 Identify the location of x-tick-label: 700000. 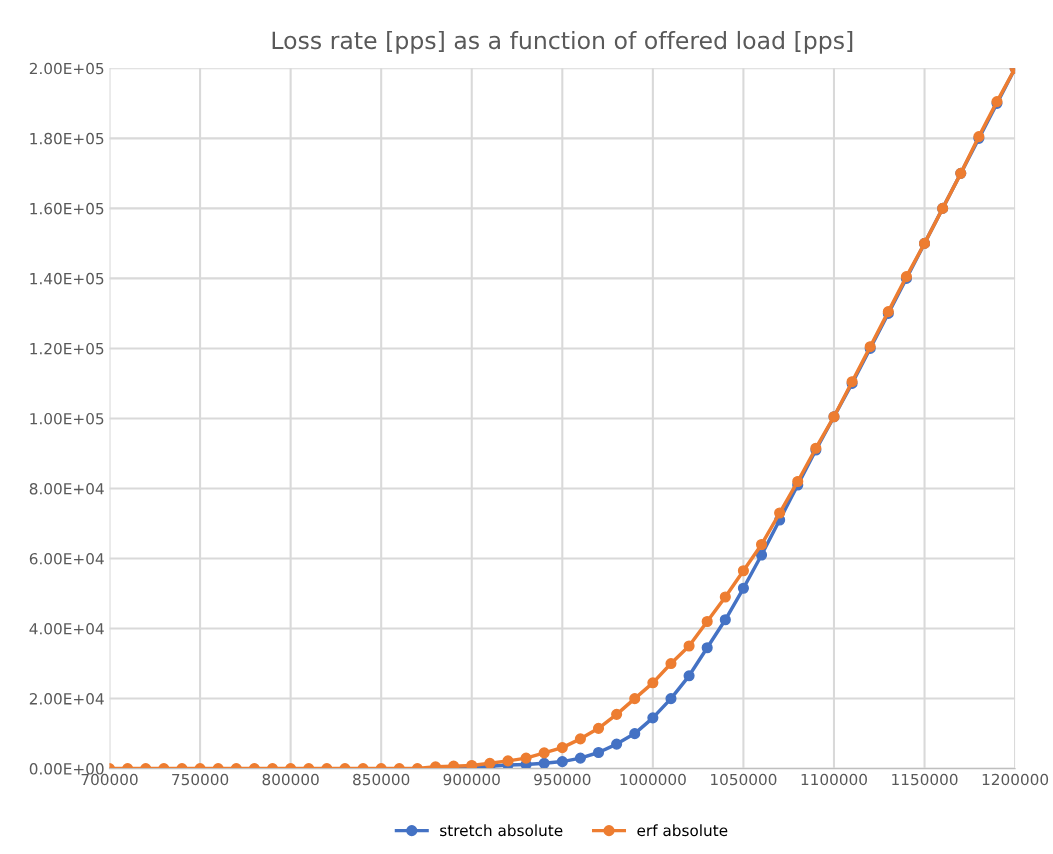
(109, 779).